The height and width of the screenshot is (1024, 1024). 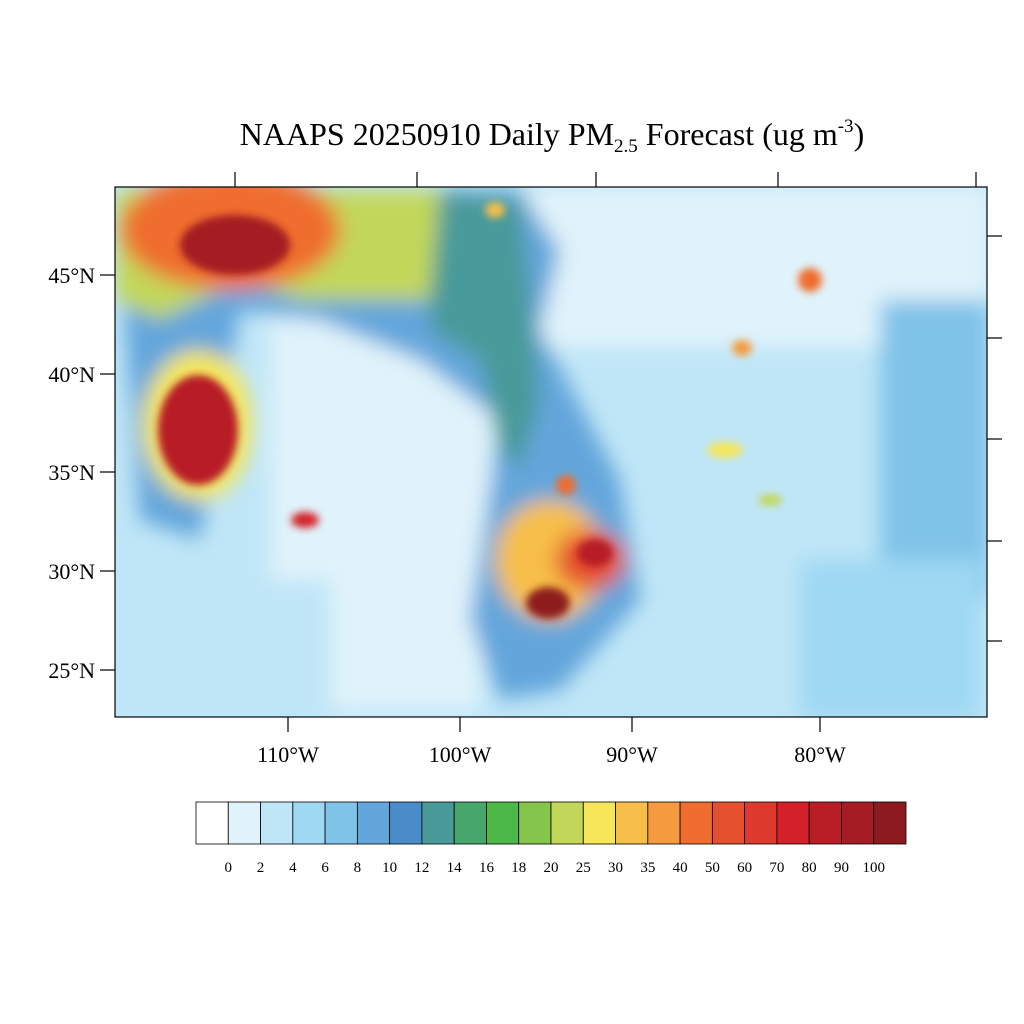 What do you see at coordinates (626, 146) in the screenshot?
I see `title-sub: 2.5` at bounding box center [626, 146].